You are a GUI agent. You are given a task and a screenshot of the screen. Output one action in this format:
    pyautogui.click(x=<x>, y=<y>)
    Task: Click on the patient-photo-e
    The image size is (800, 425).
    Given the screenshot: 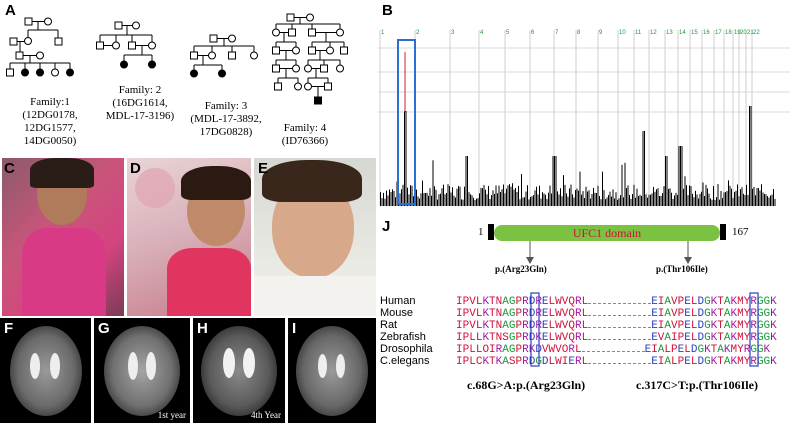 What is the action you would take?
    pyautogui.click(x=315, y=237)
    